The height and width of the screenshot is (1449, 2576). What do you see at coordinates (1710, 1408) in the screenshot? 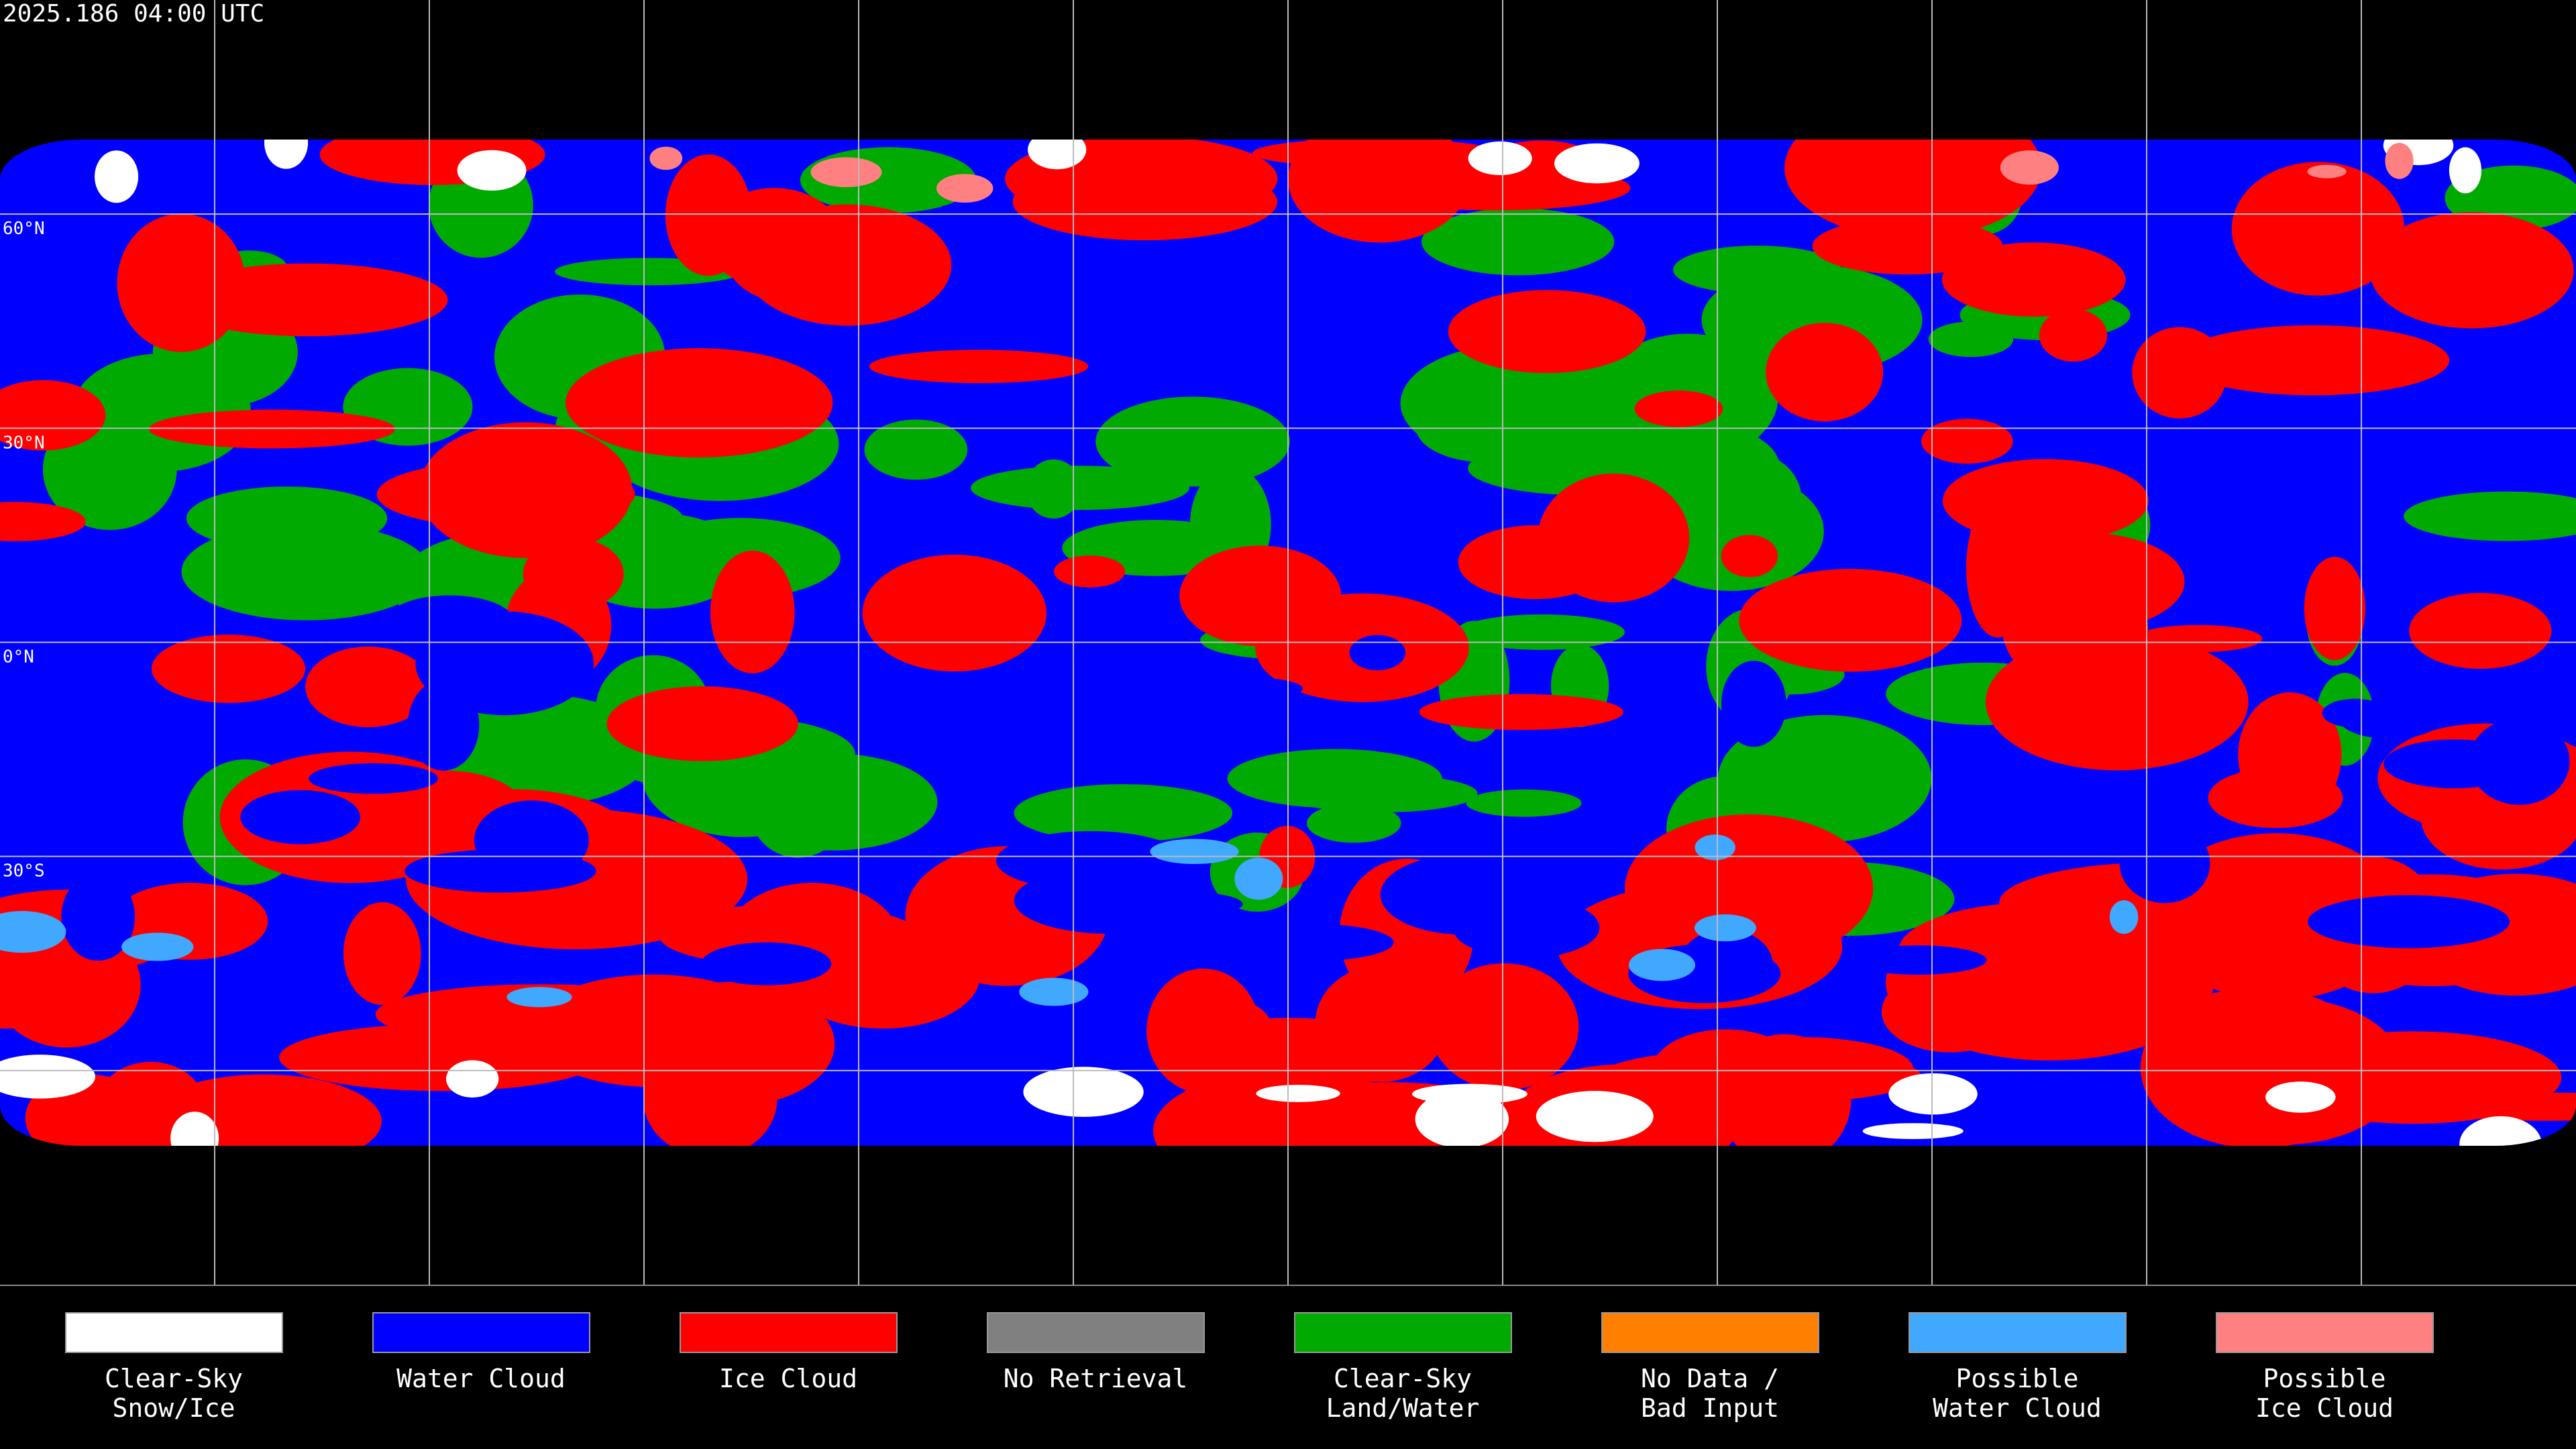
I see `legend-label: Bad Input` at bounding box center [1710, 1408].